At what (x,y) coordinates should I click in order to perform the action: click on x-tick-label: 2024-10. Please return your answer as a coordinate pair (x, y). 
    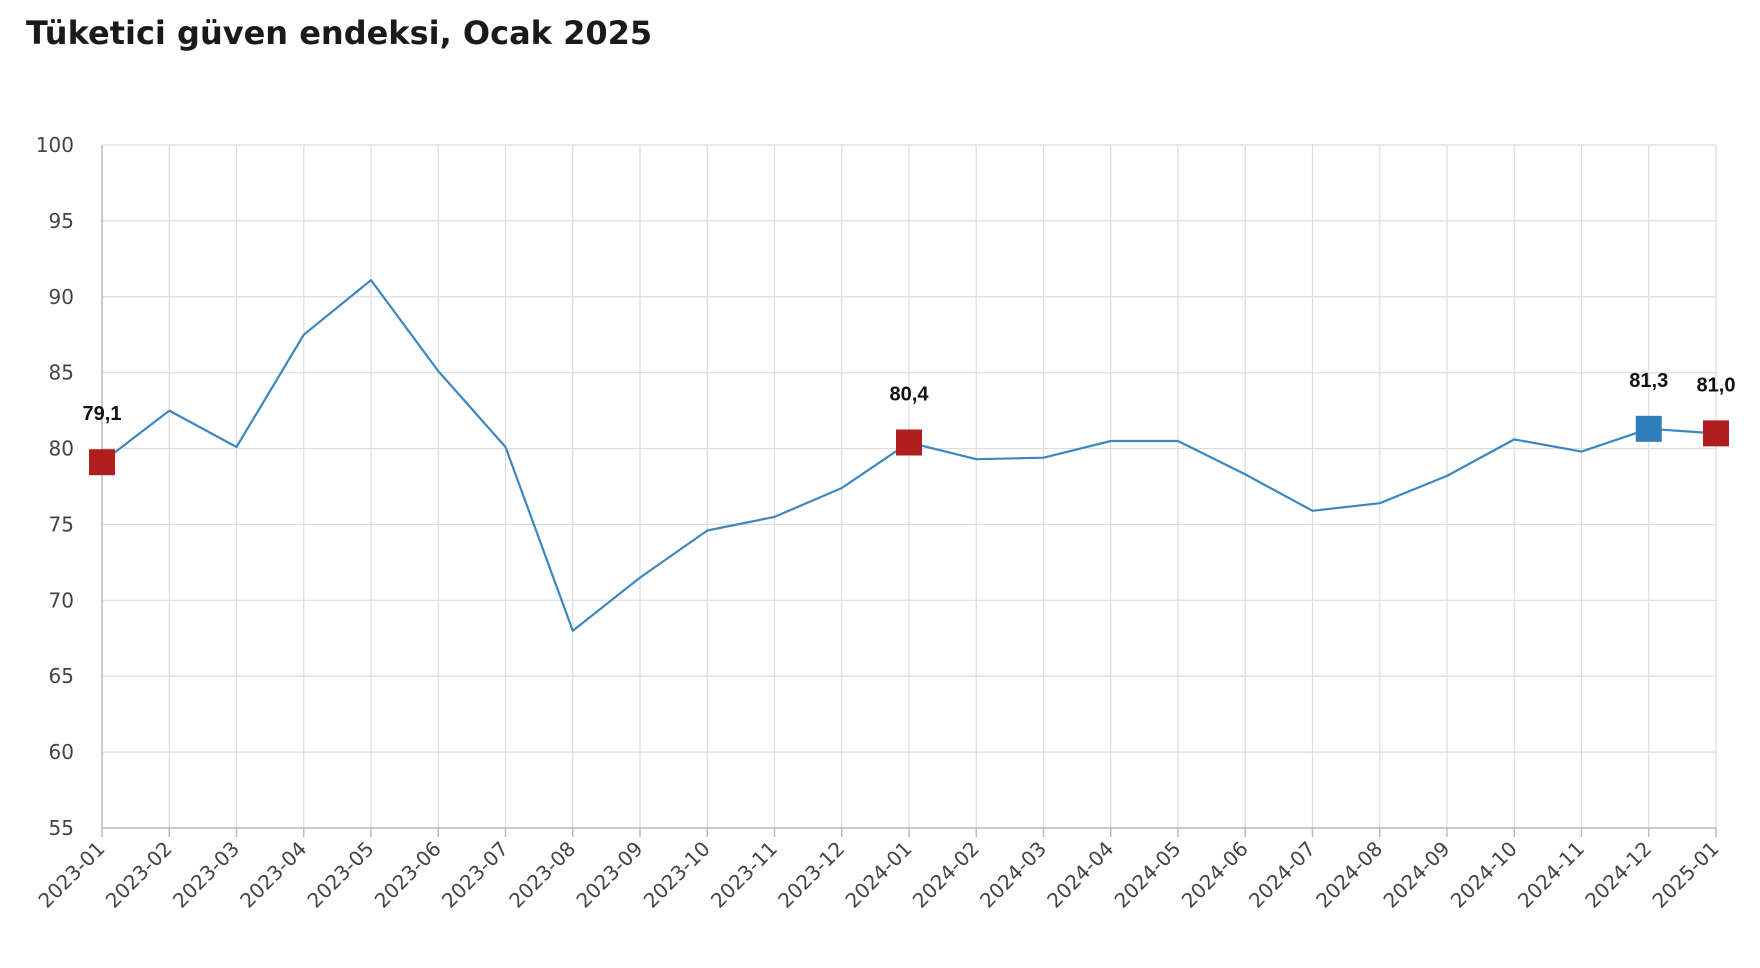
    Looking at the image, I should click on (1484, 875).